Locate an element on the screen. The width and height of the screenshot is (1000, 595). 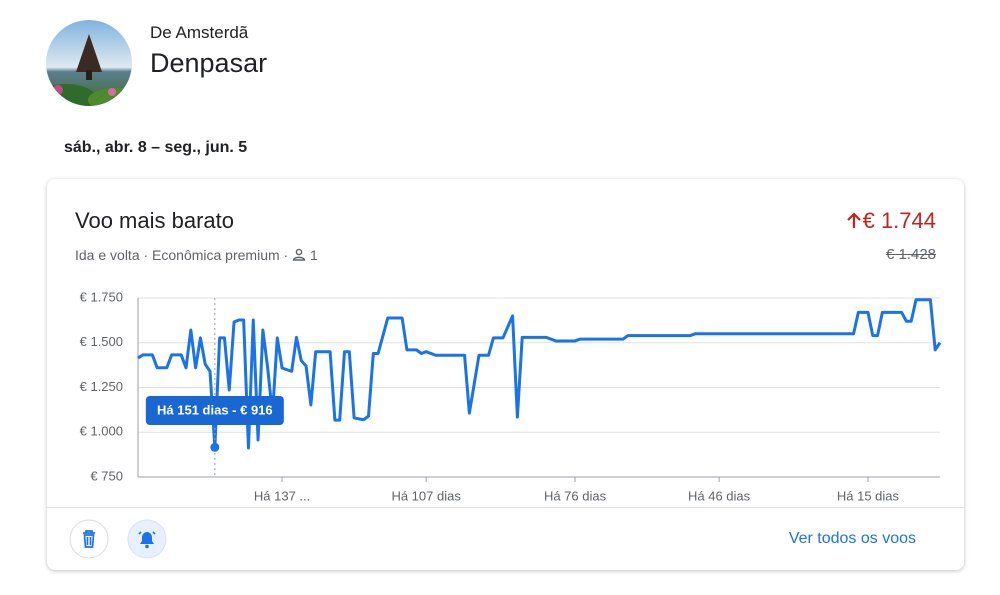
dates: sáb., abr. 8 – seg., jun. 5 is located at coordinates (156, 147).